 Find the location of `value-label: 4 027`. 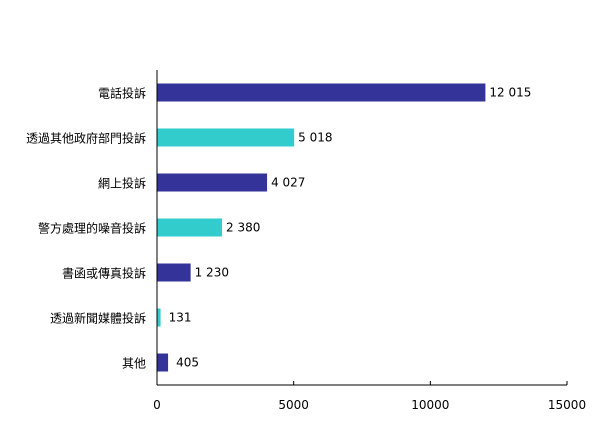

value-label: 4 027 is located at coordinates (288, 183).